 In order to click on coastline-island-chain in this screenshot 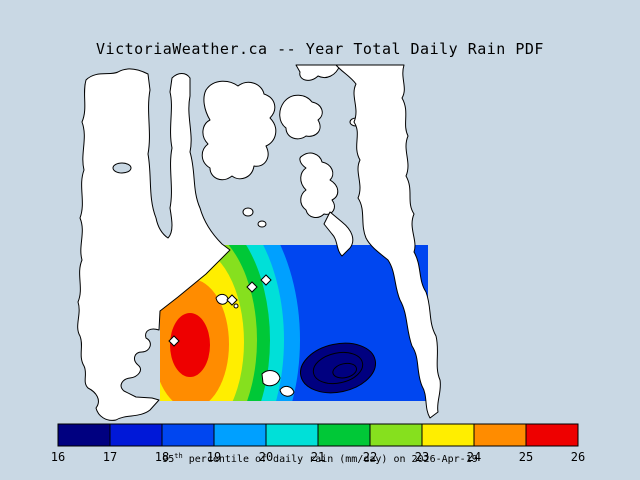, I will do `click(319, 185)`.